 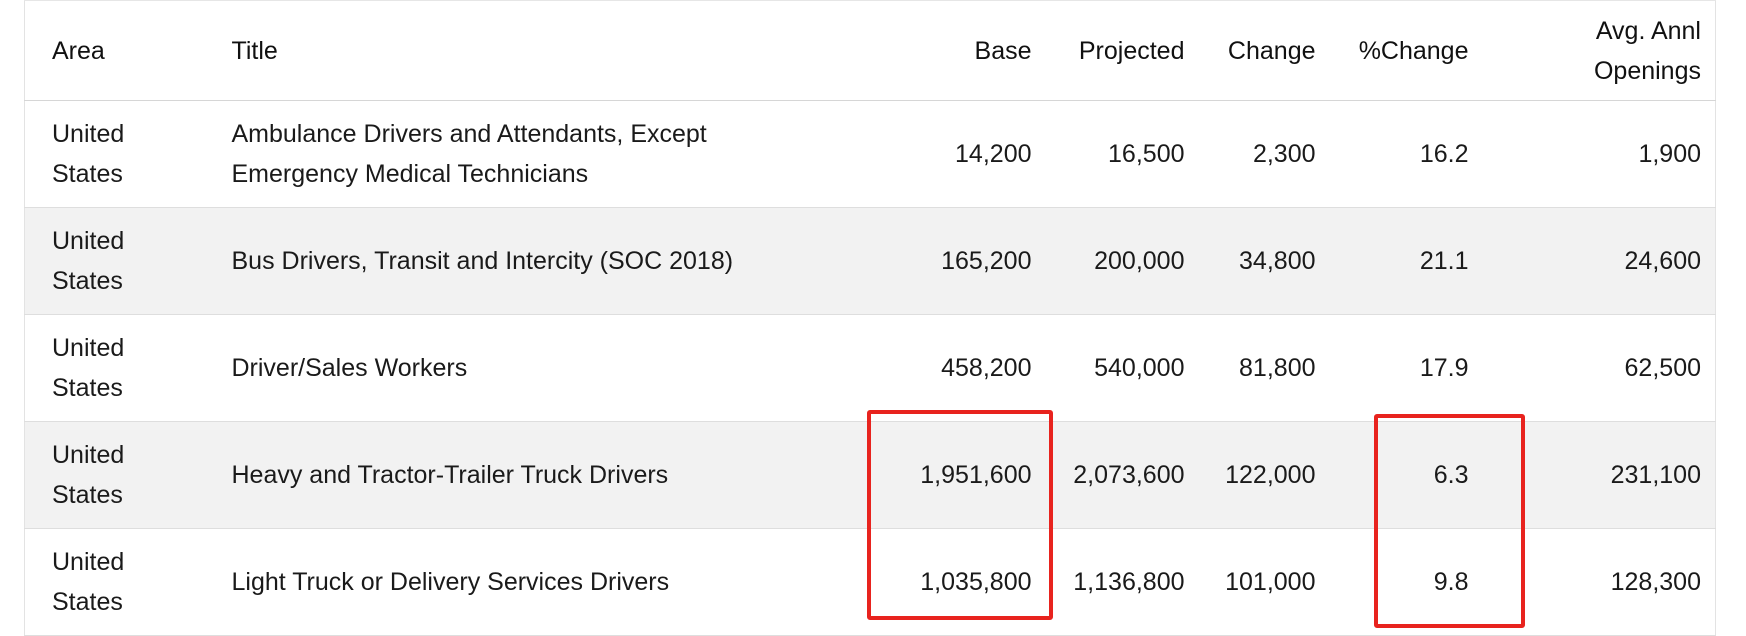 I want to click on column-header: Projected, so click(x=1122, y=50).